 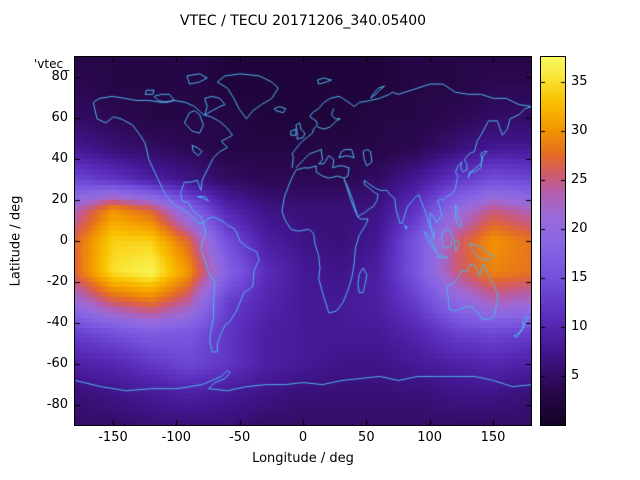 I want to click on x-tick-label: -150, so click(x=113, y=437).